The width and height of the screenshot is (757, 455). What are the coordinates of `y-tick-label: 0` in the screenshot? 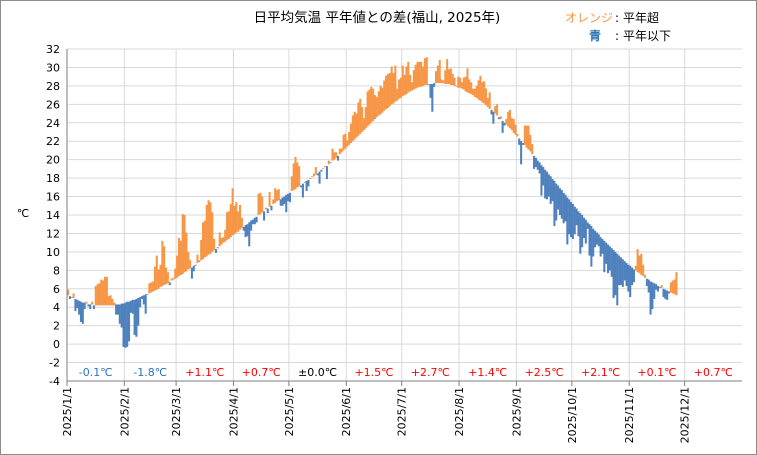 It's located at (56, 344).